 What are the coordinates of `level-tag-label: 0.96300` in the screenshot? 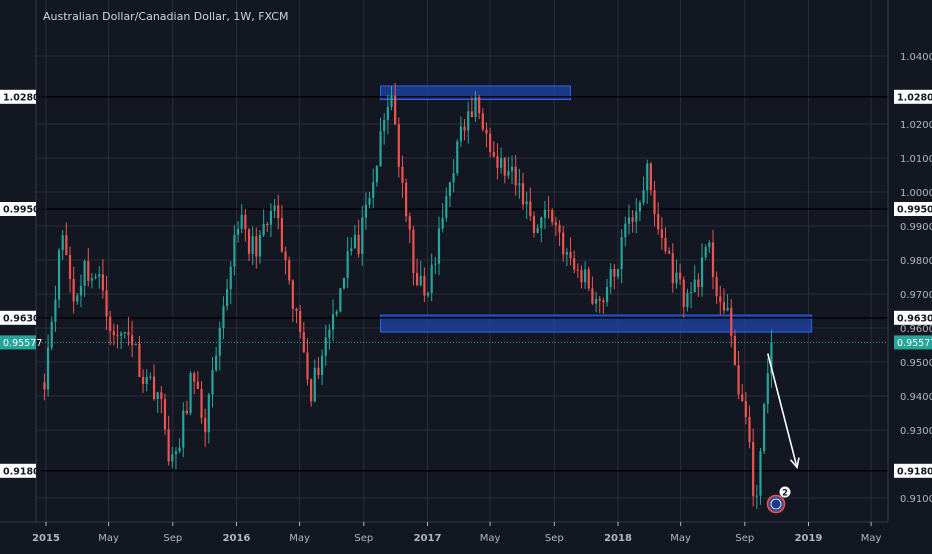 It's located at (914, 318).